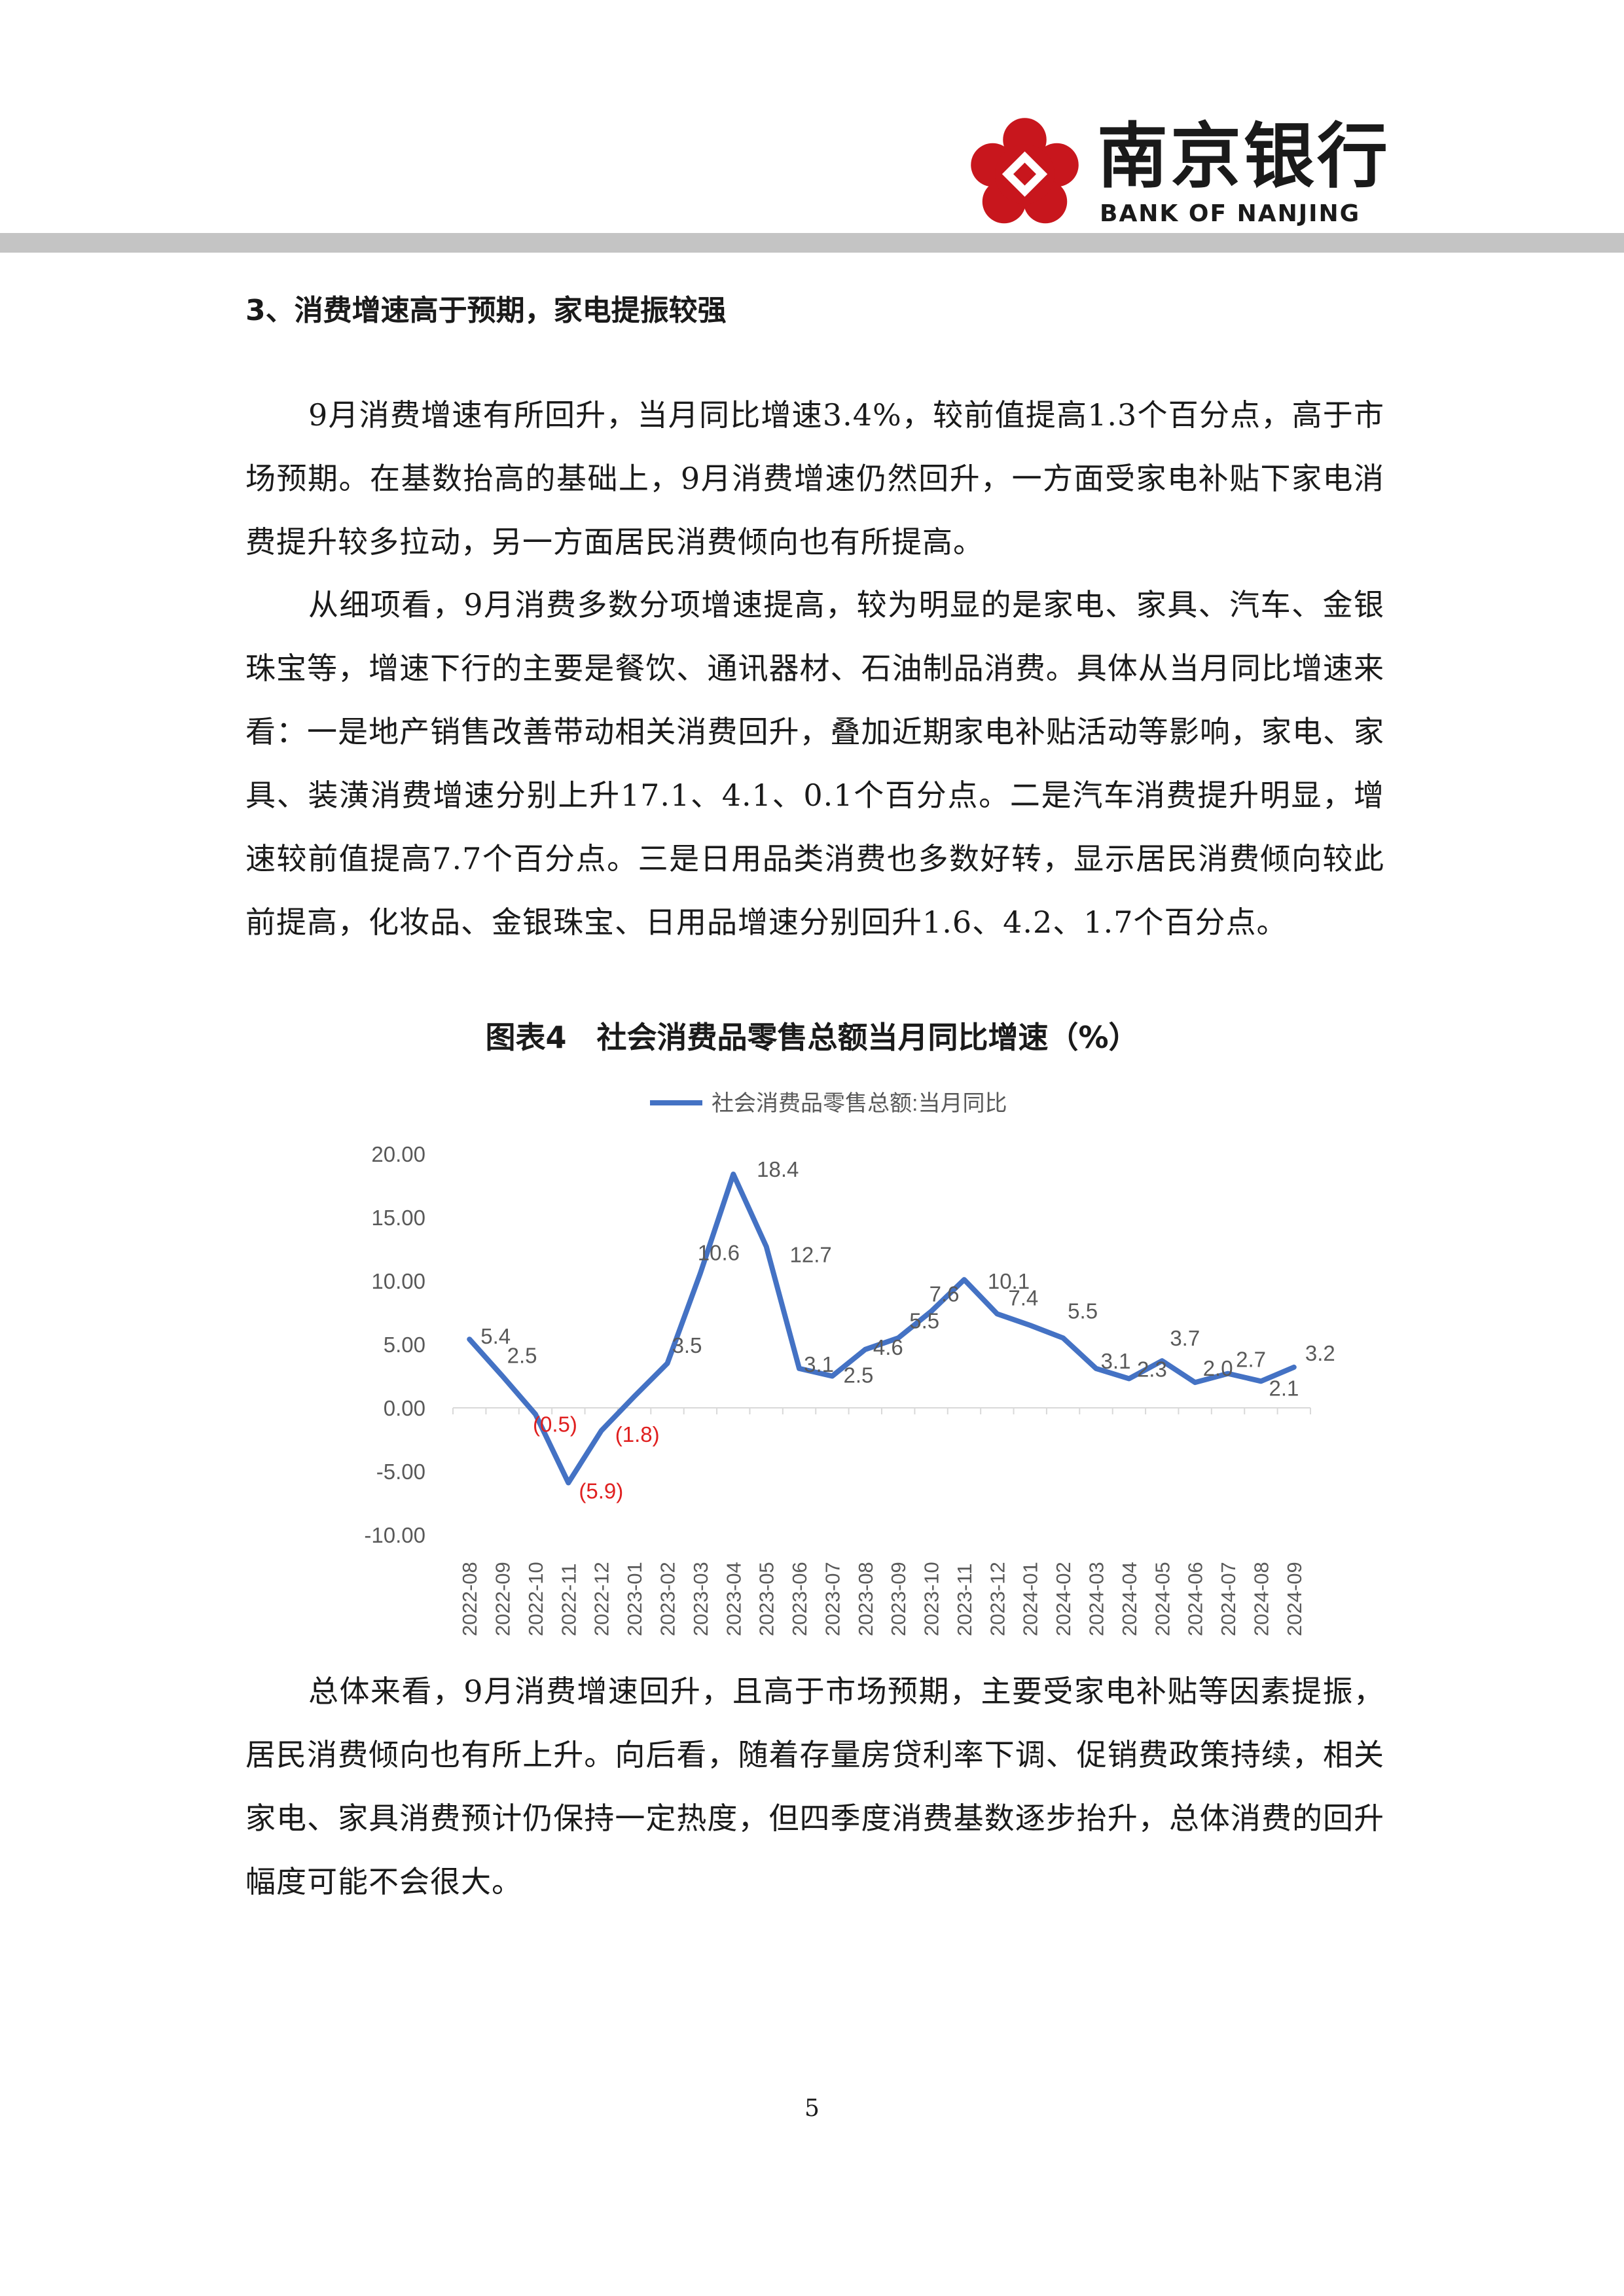  I want to click on x-tick-label: 2023-10, so click(931, 1599).